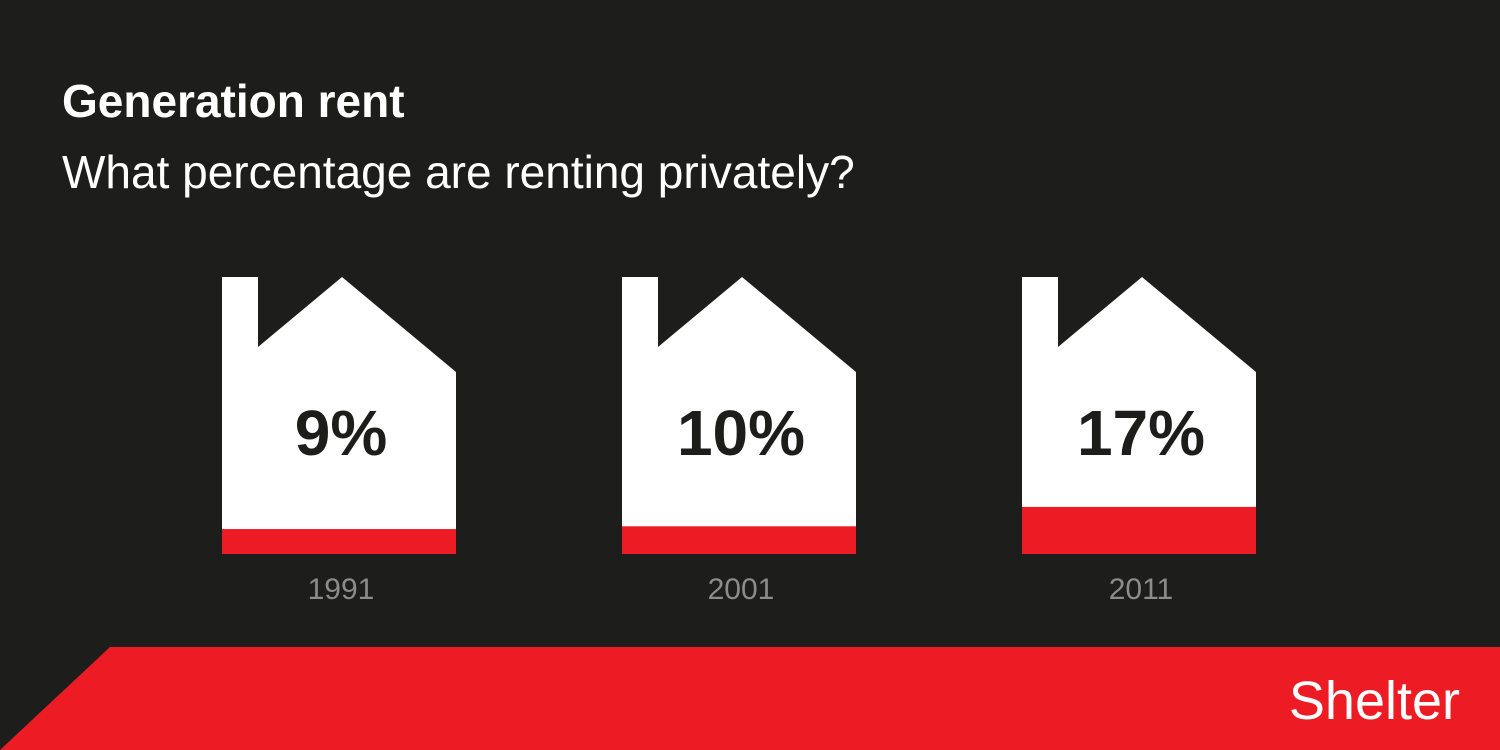 The width and height of the screenshot is (1500, 750). What do you see at coordinates (741, 433) in the screenshot?
I see `value-label: 10%` at bounding box center [741, 433].